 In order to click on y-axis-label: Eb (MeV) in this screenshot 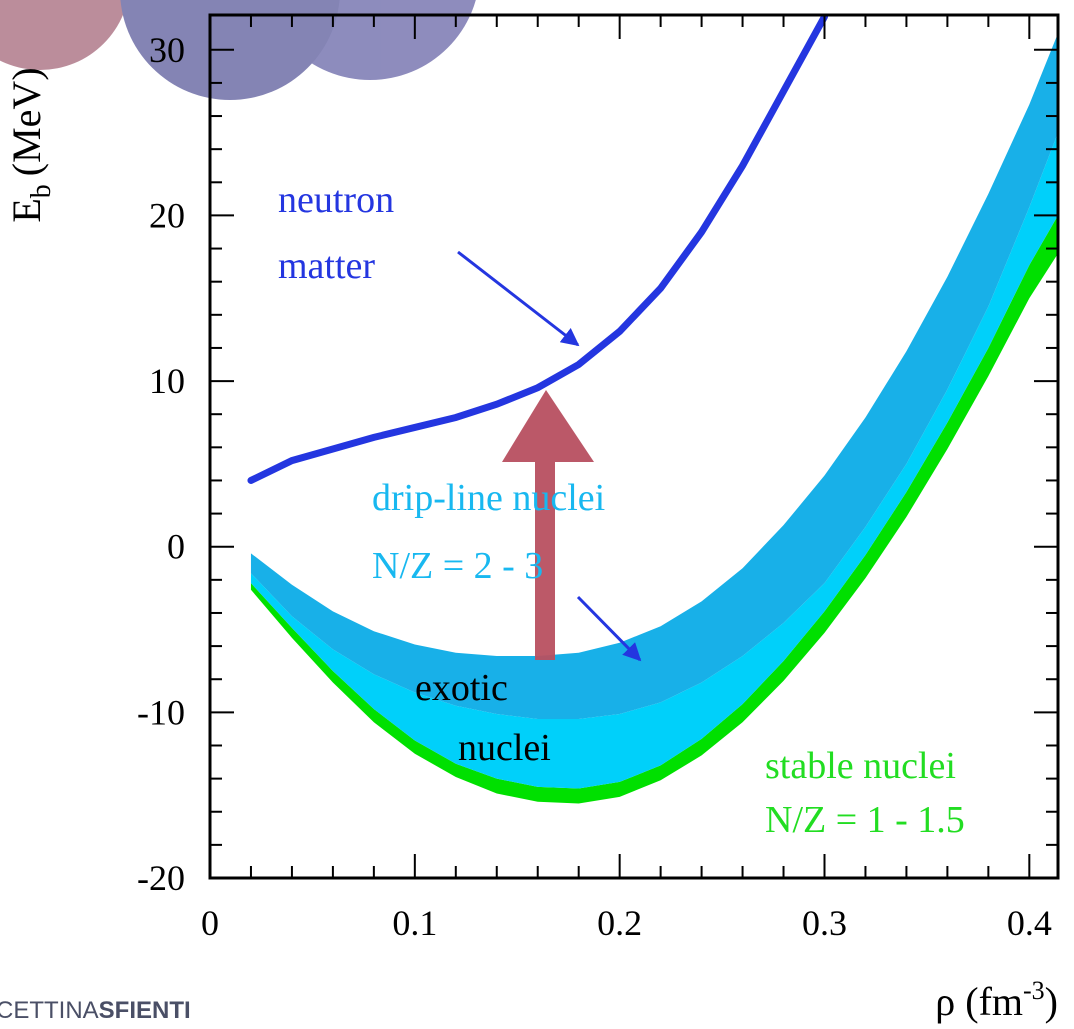, I will do `click(30, 144)`.